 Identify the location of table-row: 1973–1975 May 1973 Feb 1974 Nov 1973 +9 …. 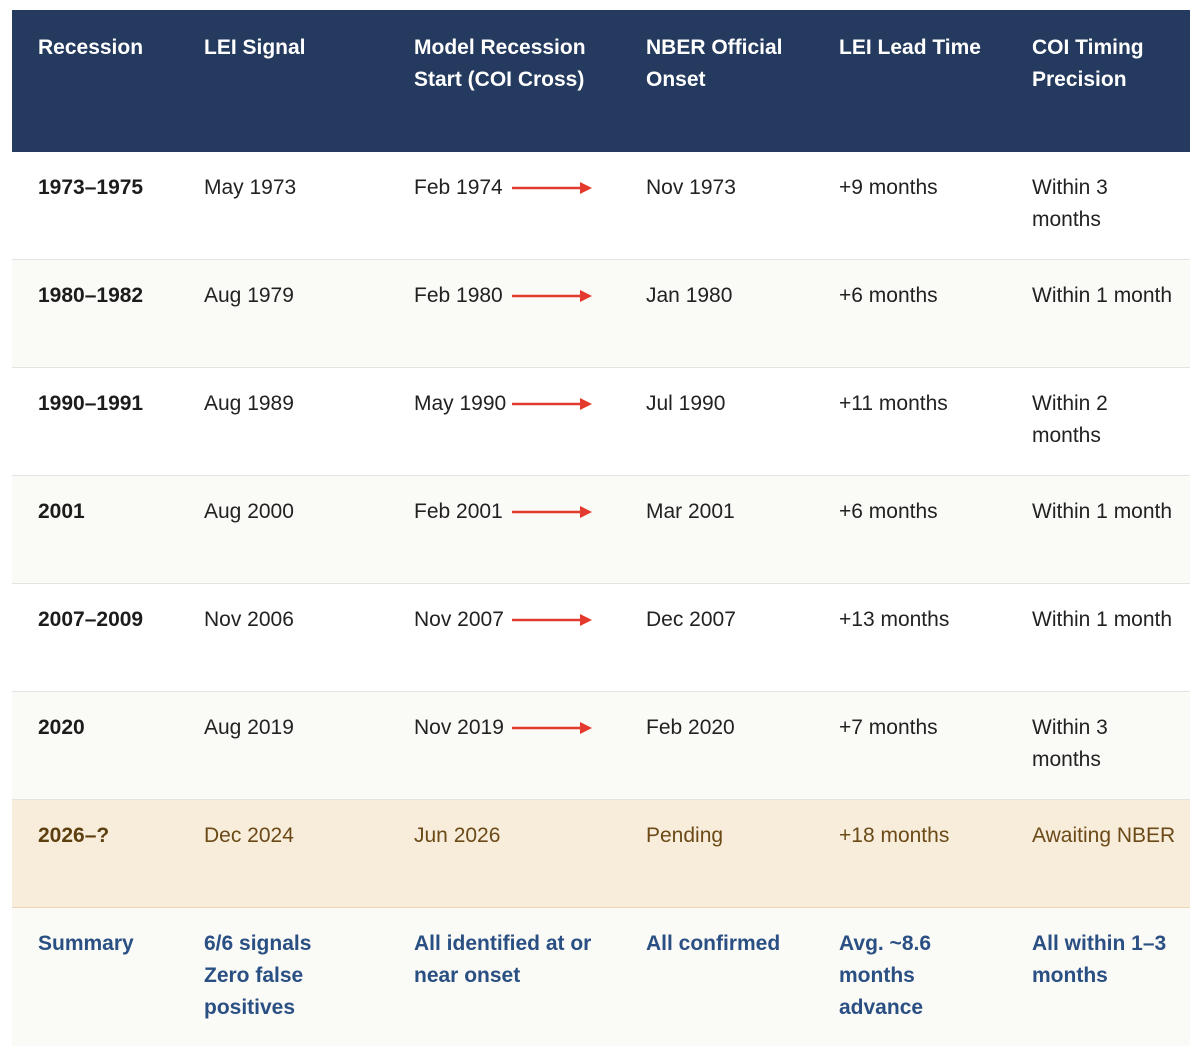
(601, 206).